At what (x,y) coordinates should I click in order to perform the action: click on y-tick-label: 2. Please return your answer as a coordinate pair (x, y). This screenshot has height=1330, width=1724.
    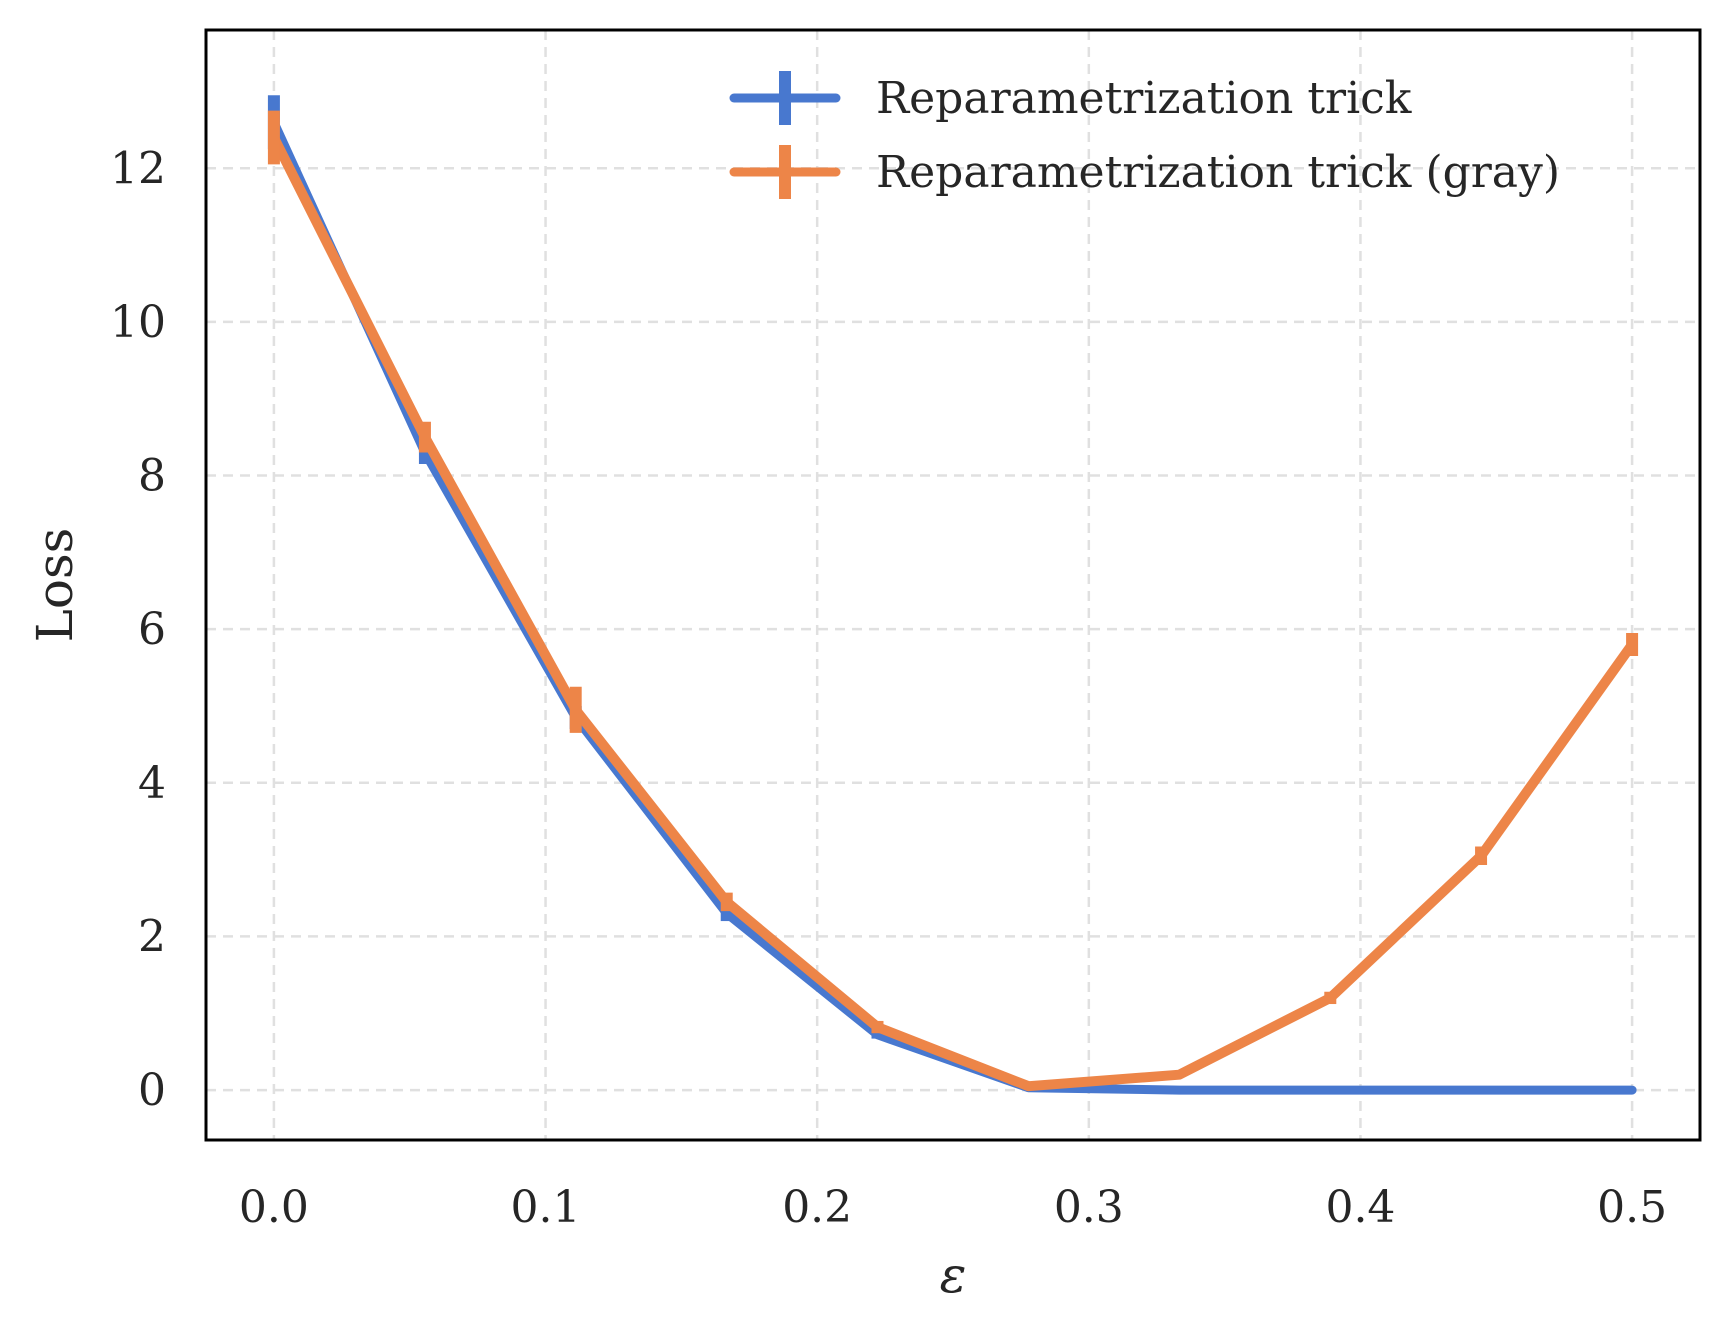
    Looking at the image, I should click on (152, 936).